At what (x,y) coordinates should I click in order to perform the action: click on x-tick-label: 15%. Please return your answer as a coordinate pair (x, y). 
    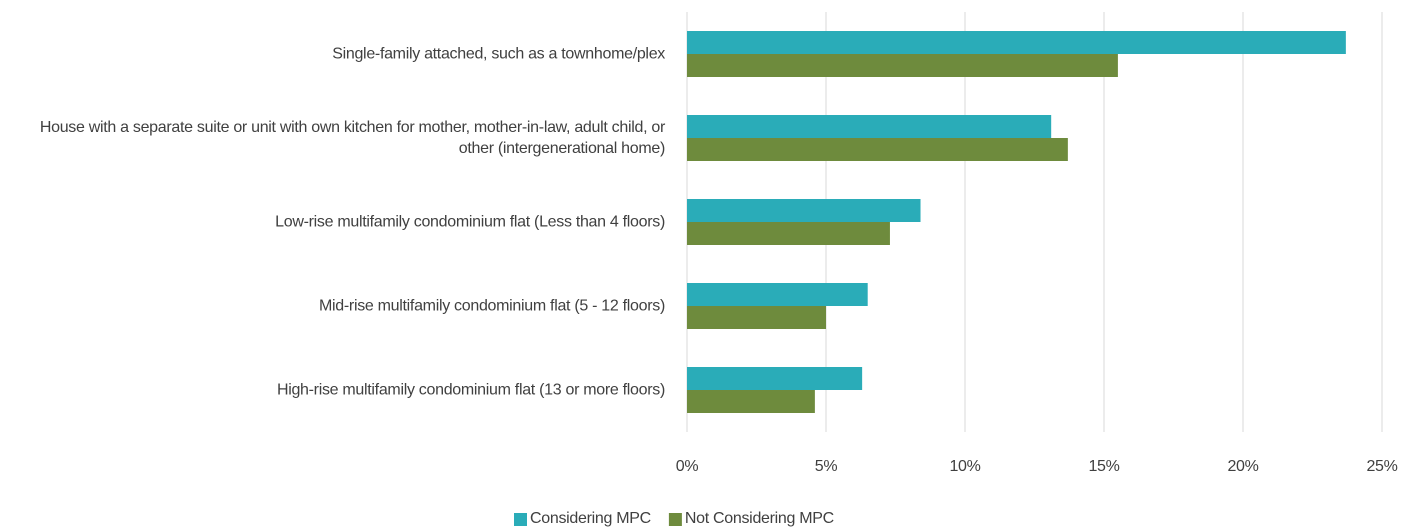
    Looking at the image, I should click on (1104, 466).